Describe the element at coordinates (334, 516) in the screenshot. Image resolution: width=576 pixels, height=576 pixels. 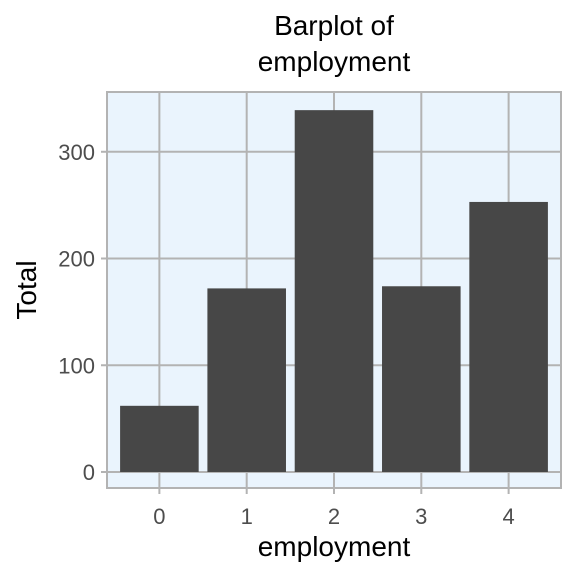
I see `x-tick-label: 2` at that location.